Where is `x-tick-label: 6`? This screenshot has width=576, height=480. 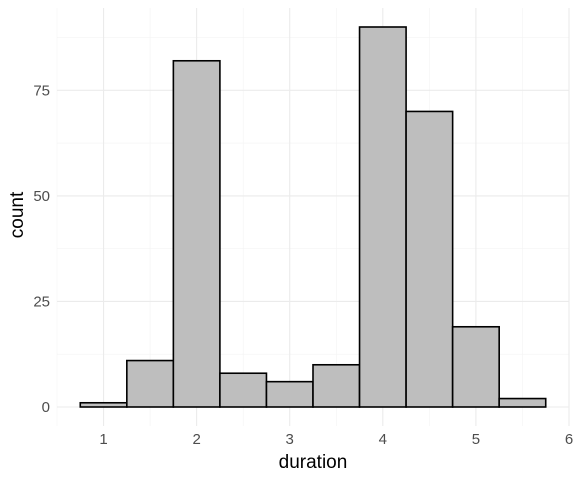 x-tick-label: 6 is located at coordinates (569, 439).